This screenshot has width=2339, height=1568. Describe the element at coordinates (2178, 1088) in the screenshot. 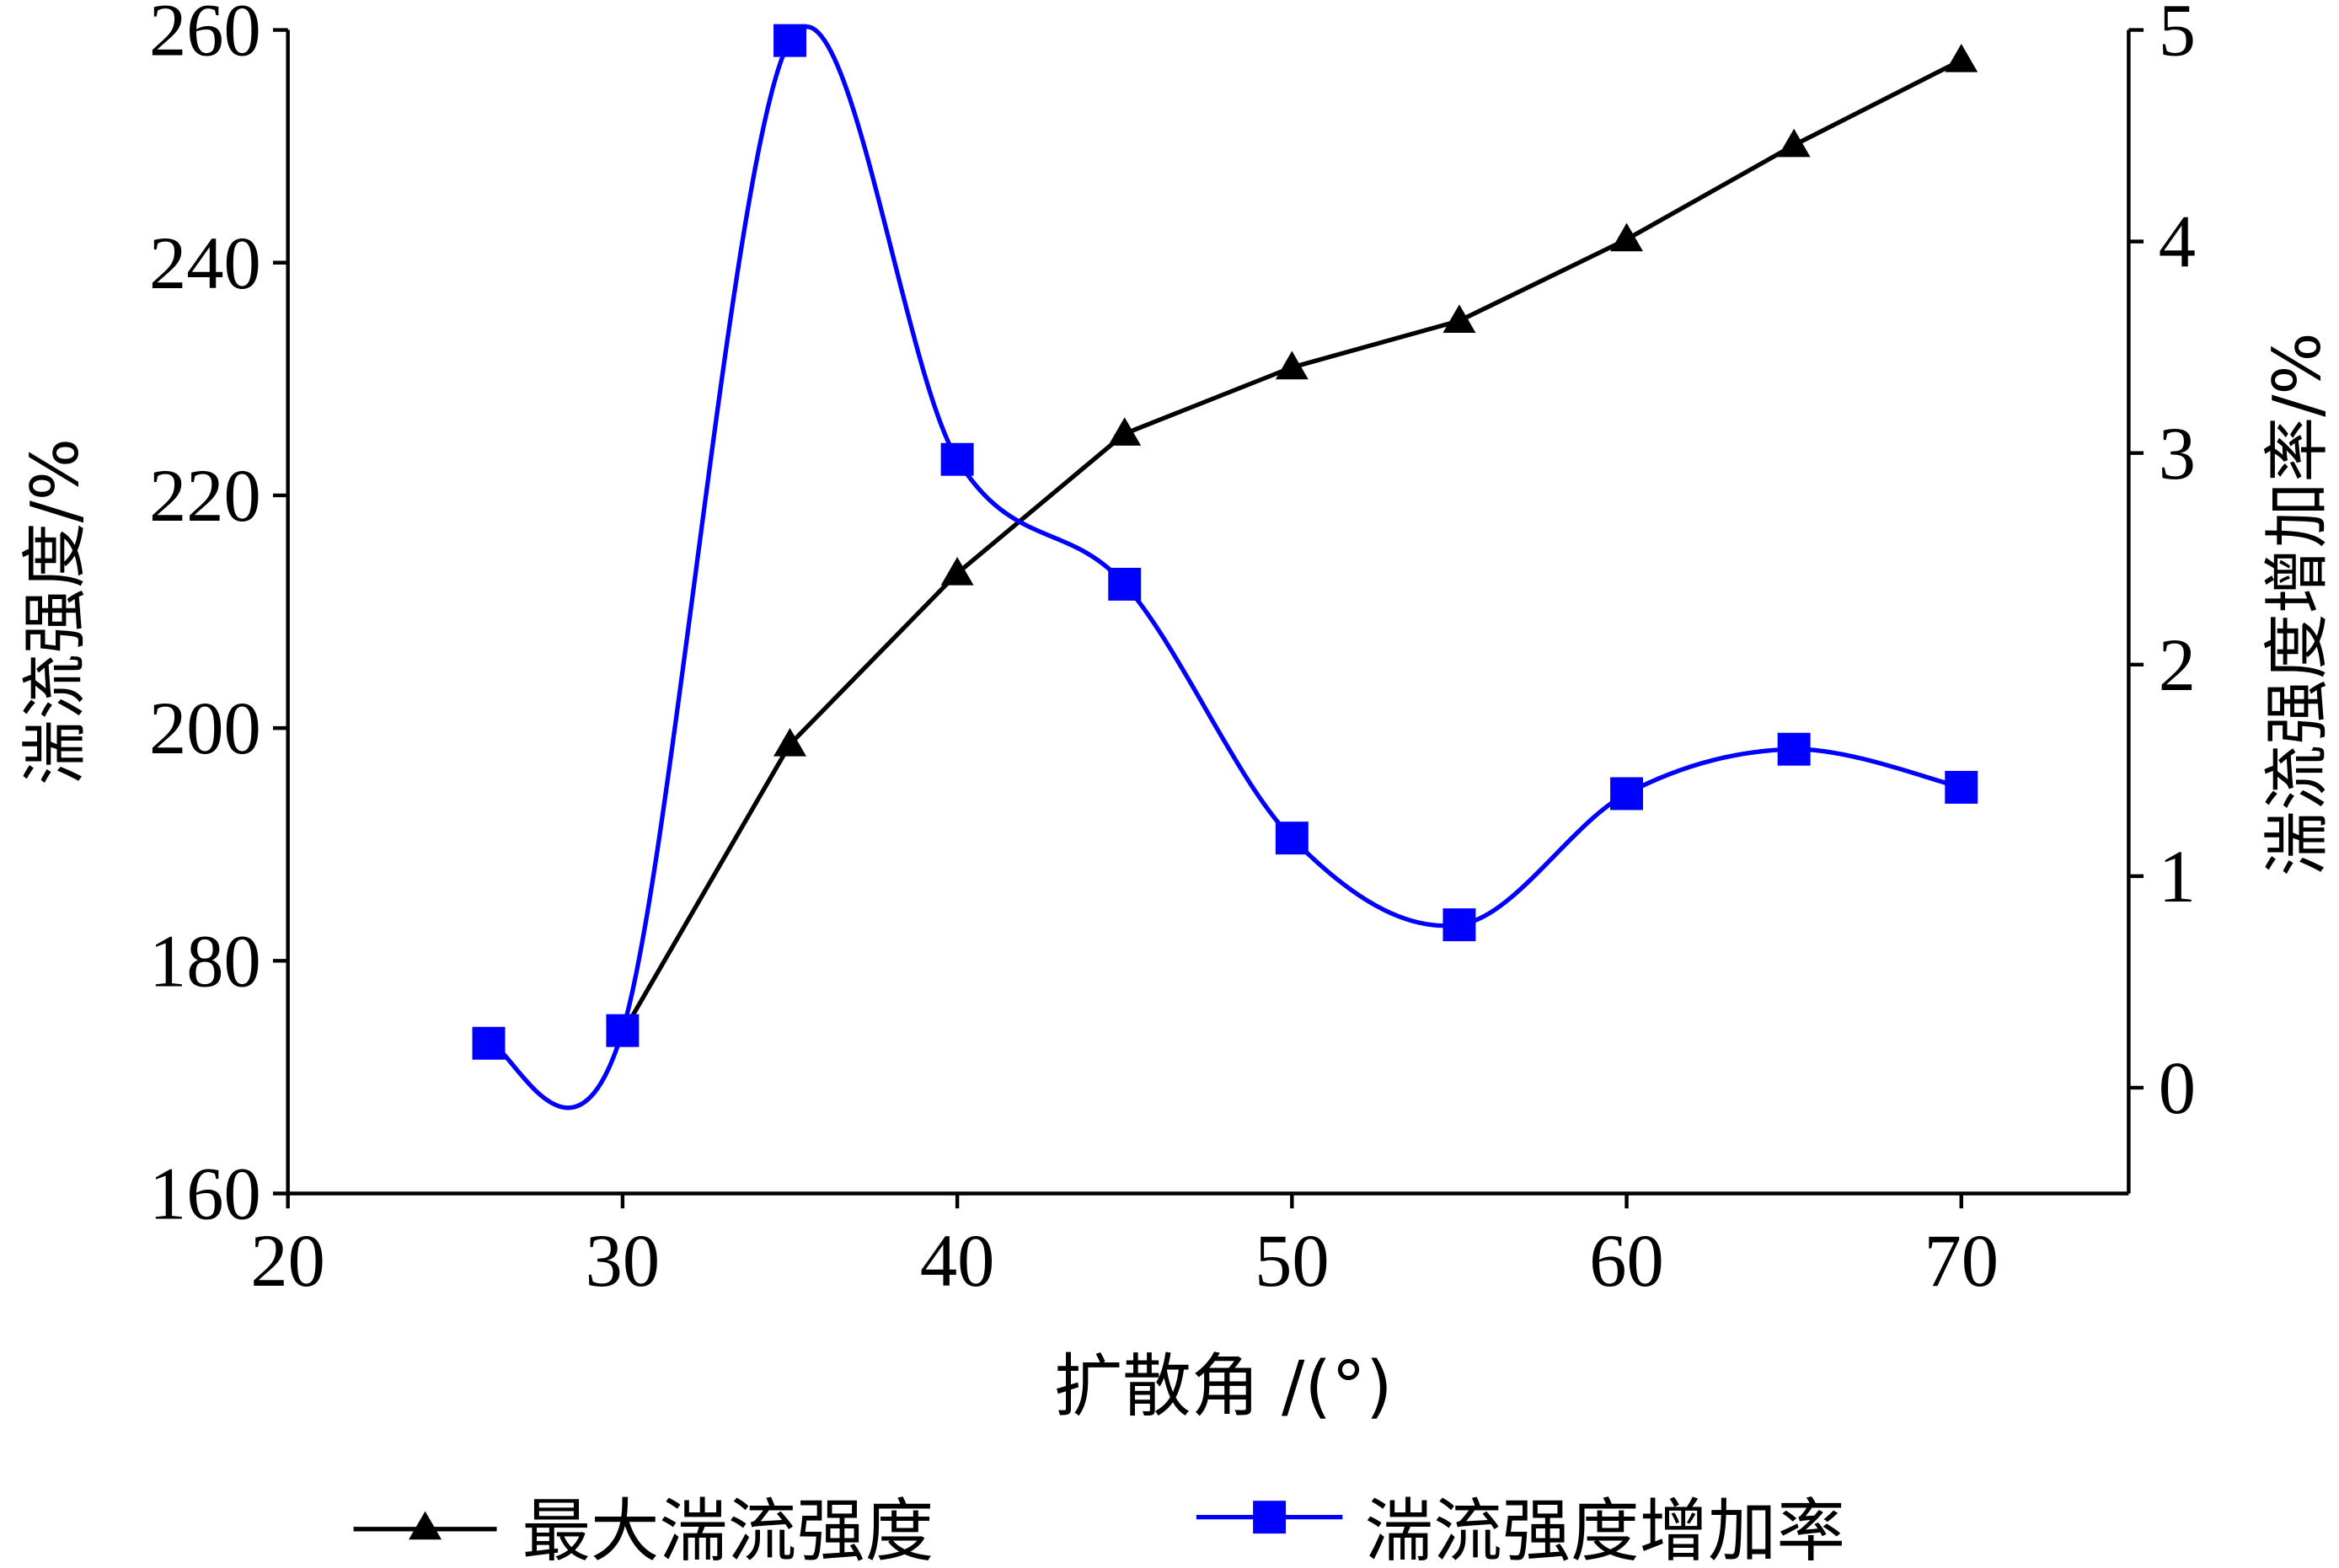

I see `y-right-tick-label: 0` at that location.